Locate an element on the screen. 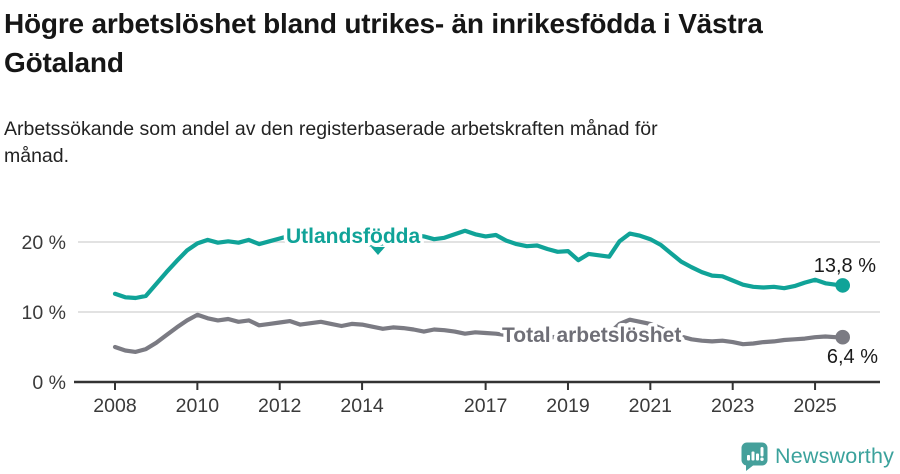  x-tick-label: 2023 is located at coordinates (732, 406).